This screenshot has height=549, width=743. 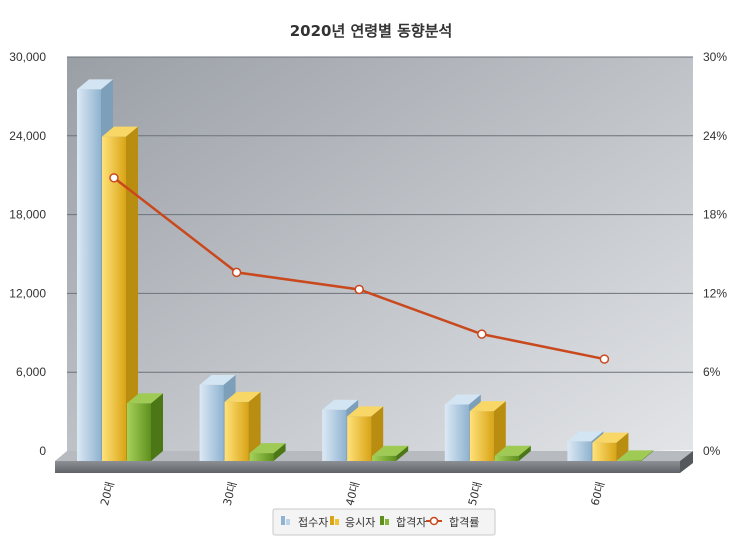 What do you see at coordinates (27, 57) in the screenshot?
I see `y-left-tick-label: 30,000` at bounding box center [27, 57].